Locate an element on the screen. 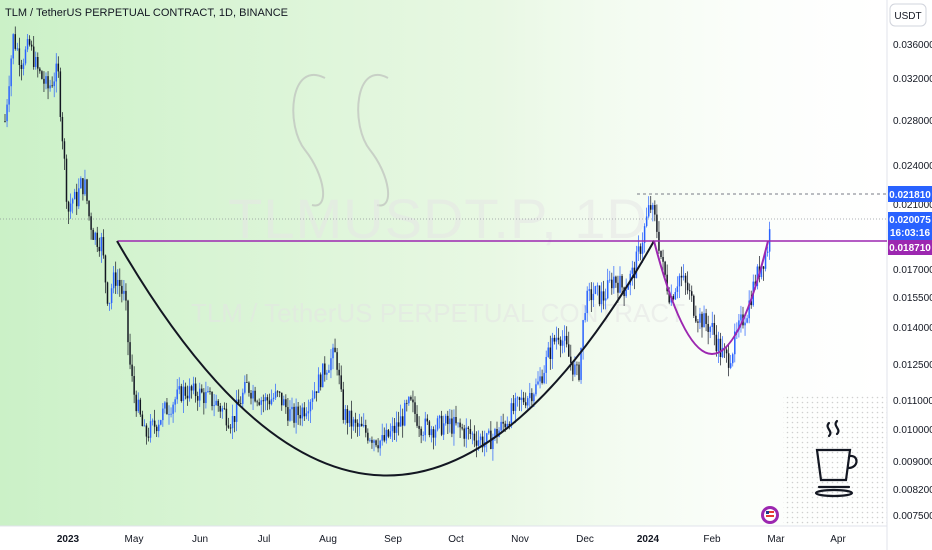  time-tick-label: 2024 is located at coordinates (648, 539).